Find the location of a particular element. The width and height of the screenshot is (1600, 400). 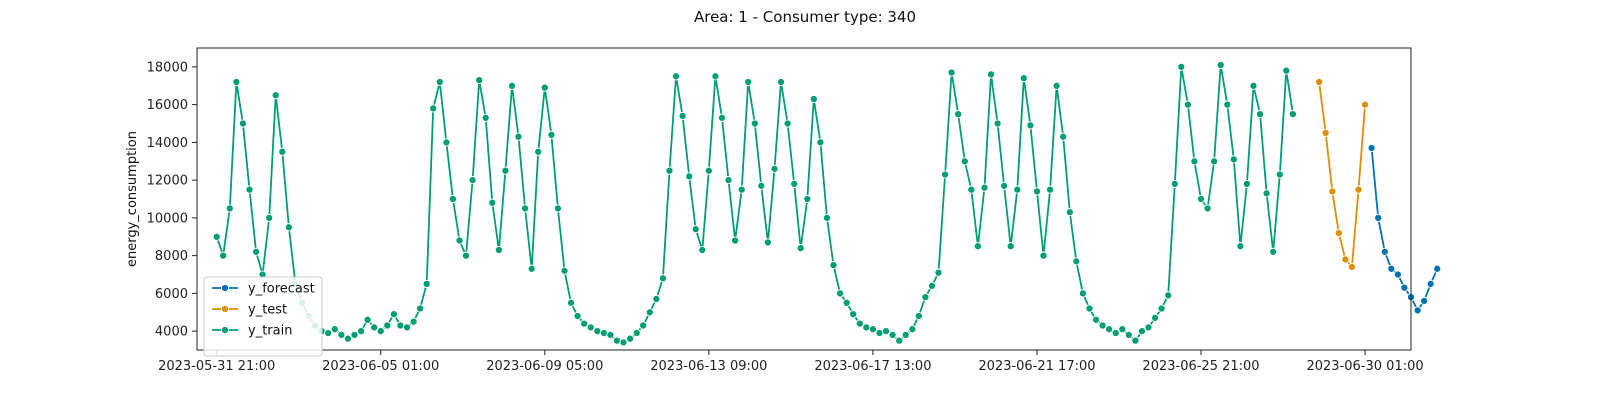

legend-marker-y-test is located at coordinates (225, 309).